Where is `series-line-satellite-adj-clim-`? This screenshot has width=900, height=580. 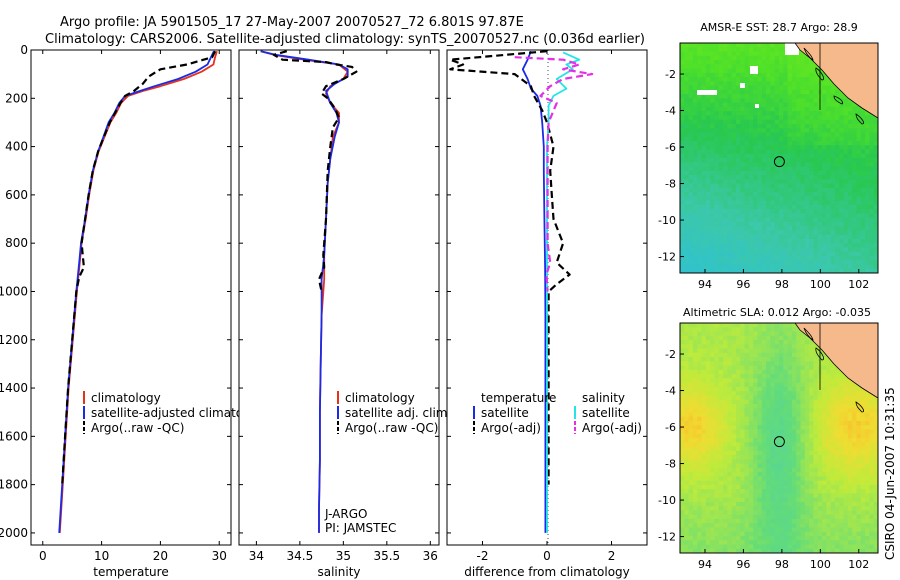
series-line-satellite-adj-clim- is located at coordinates (304, 291).